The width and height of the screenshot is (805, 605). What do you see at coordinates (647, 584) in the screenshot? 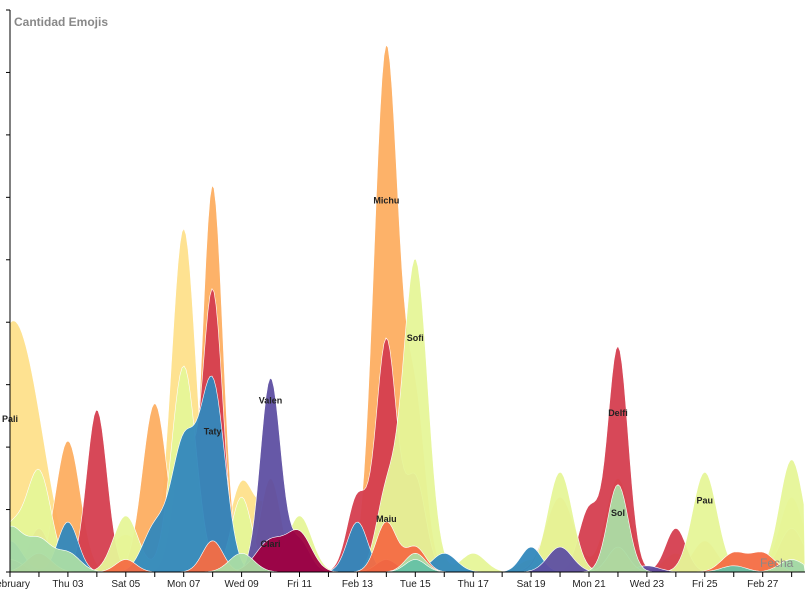
I see `x-tick-label: Wed 23` at bounding box center [647, 584].